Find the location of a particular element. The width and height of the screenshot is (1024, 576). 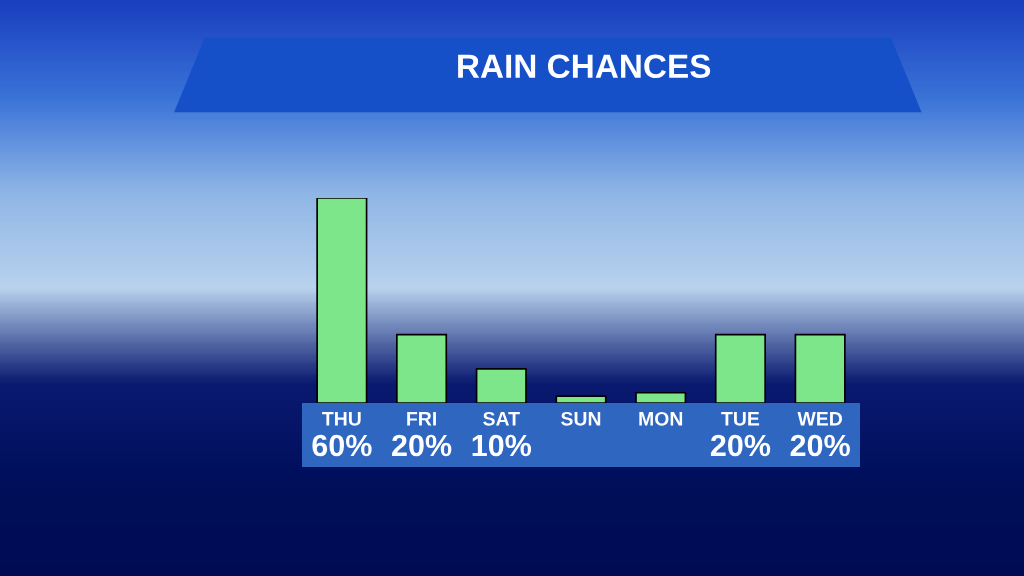

x-tick-label: FRI is located at coordinates (421, 419).